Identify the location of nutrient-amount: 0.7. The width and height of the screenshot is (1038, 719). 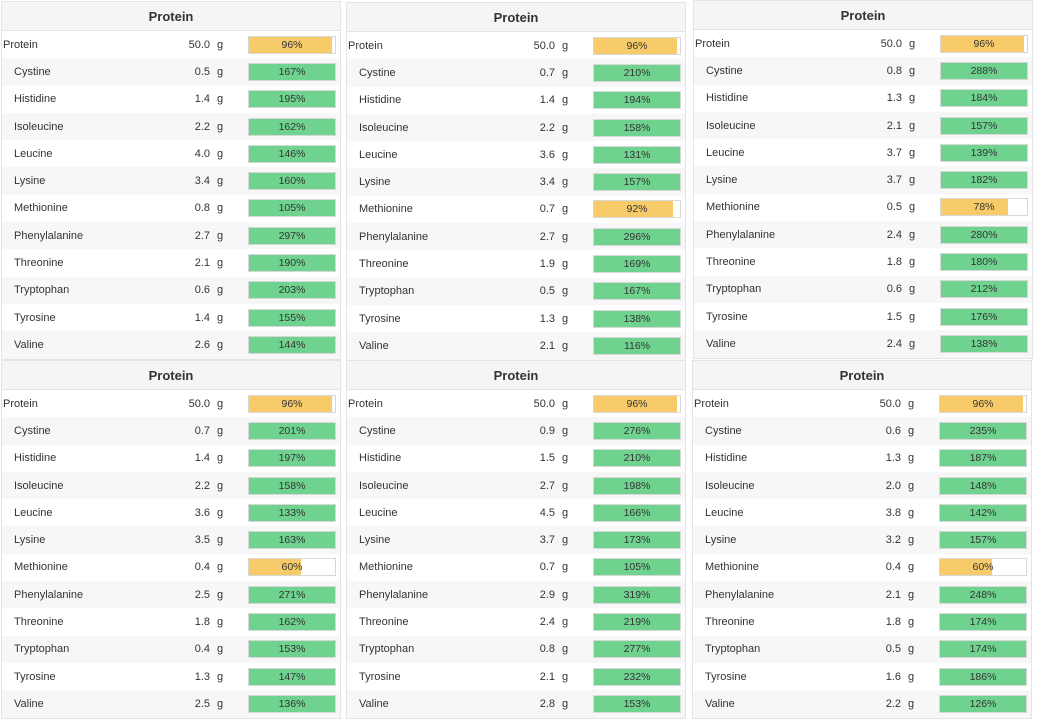
(547, 567).